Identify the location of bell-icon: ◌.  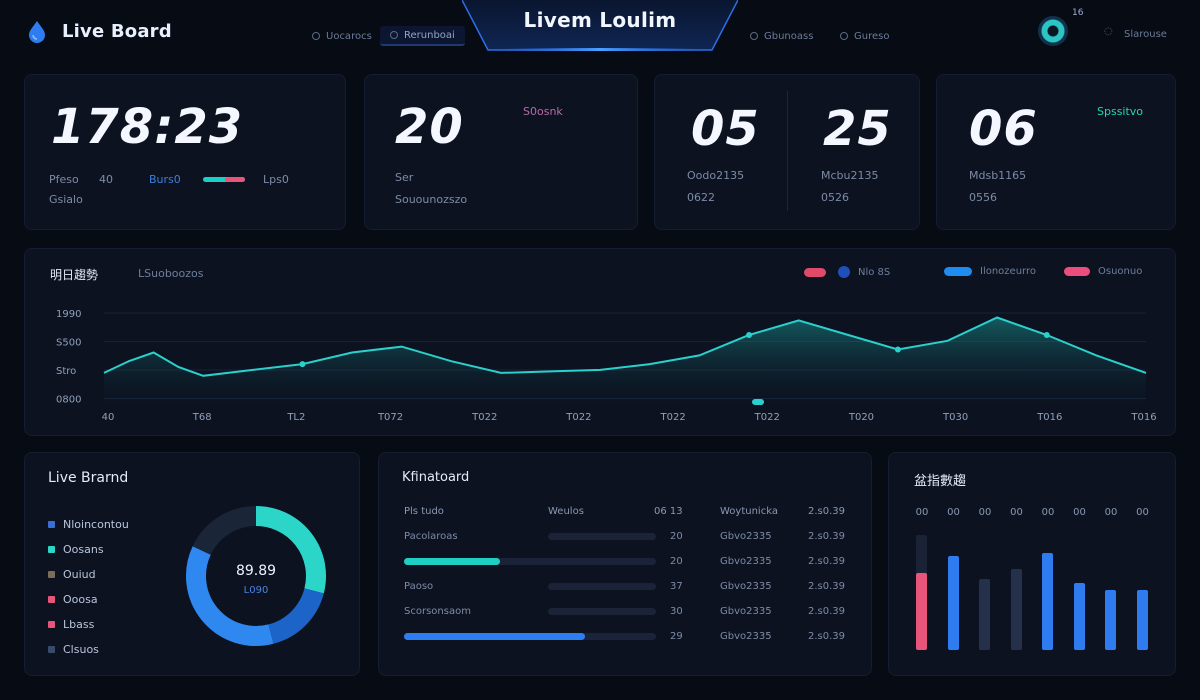
(1108, 31).